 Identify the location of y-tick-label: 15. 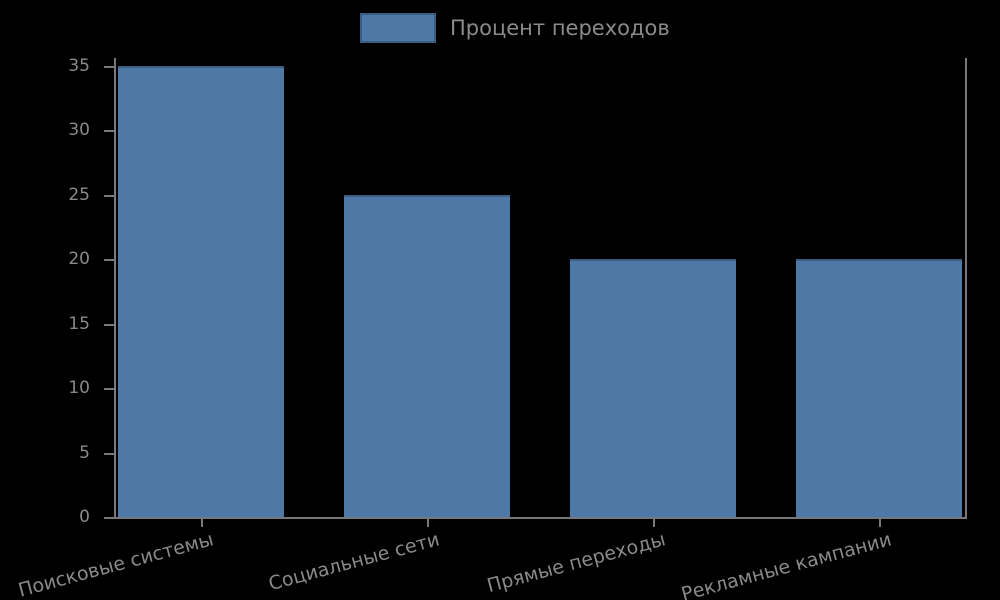
(79, 323).